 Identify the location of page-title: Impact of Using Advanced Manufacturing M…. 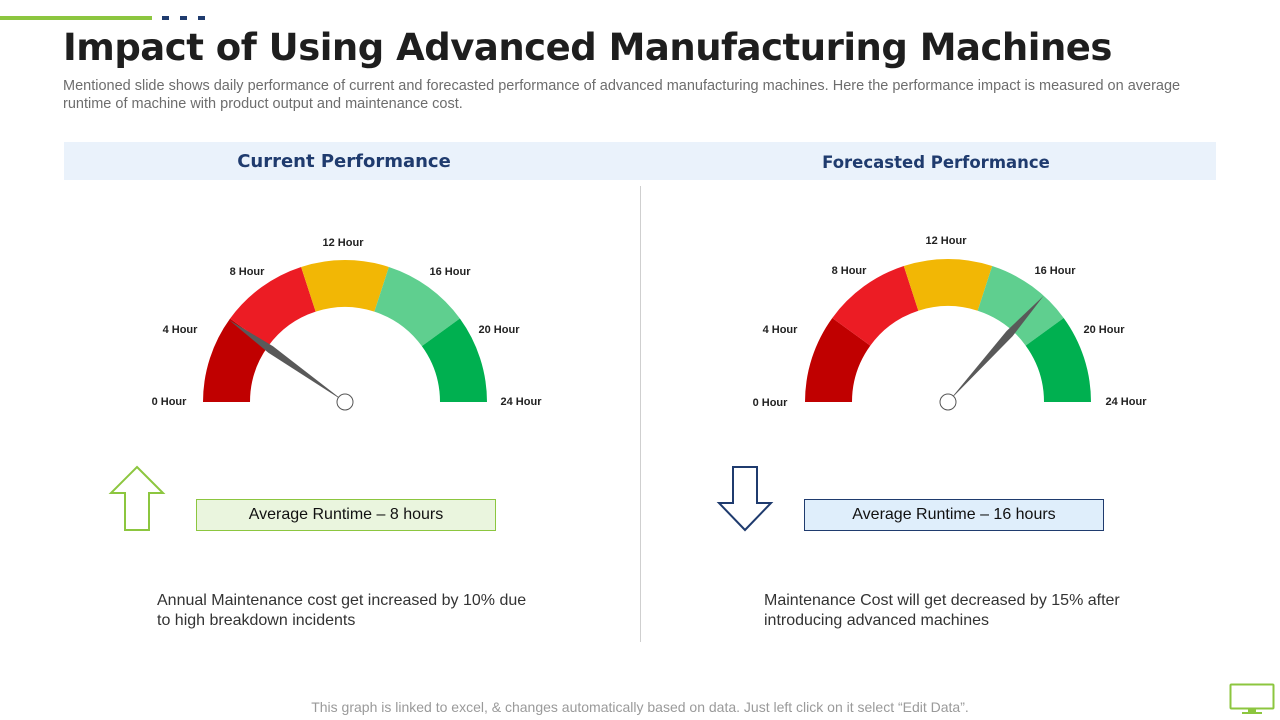
(587, 47).